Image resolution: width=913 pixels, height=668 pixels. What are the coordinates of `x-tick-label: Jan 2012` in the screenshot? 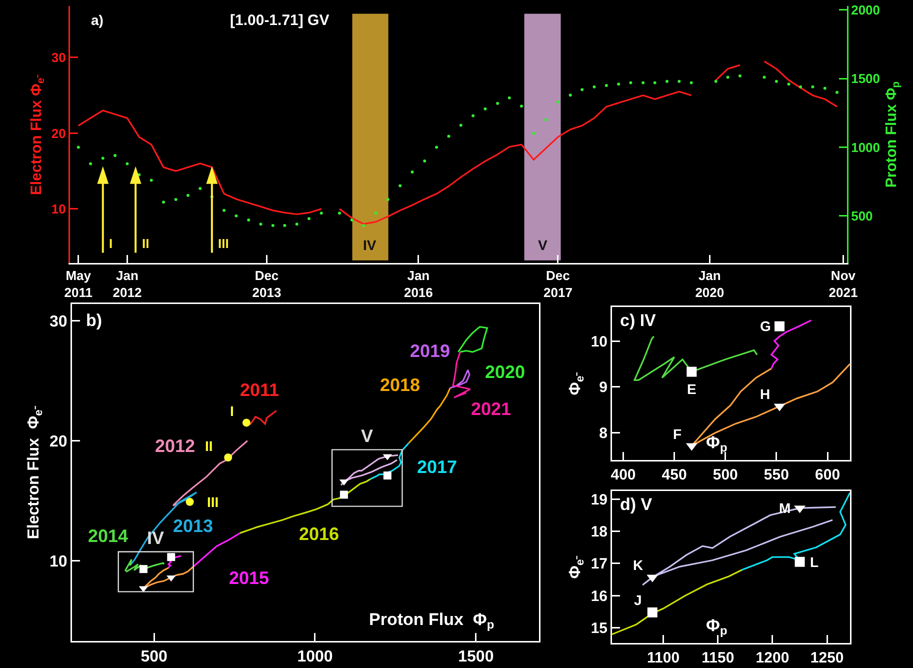 It's located at (127, 284).